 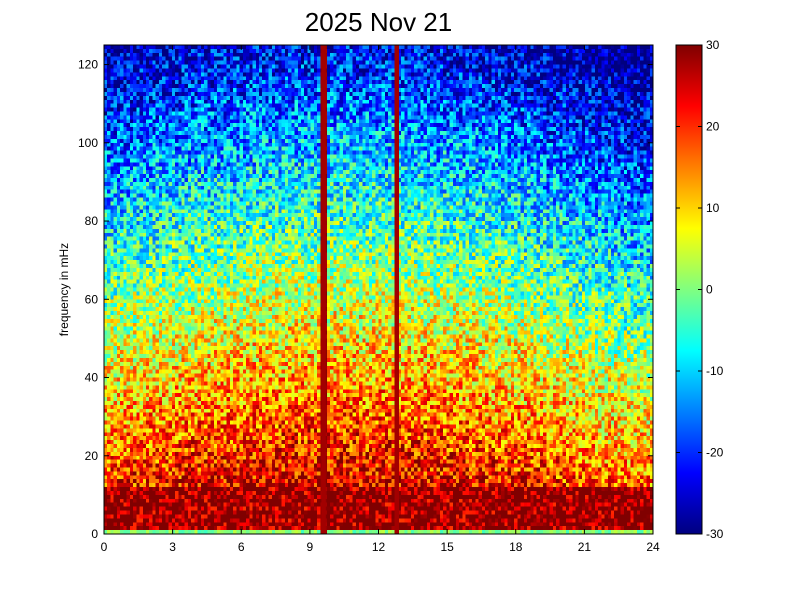 I want to click on x-tick-label: 24, so click(x=653, y=547).